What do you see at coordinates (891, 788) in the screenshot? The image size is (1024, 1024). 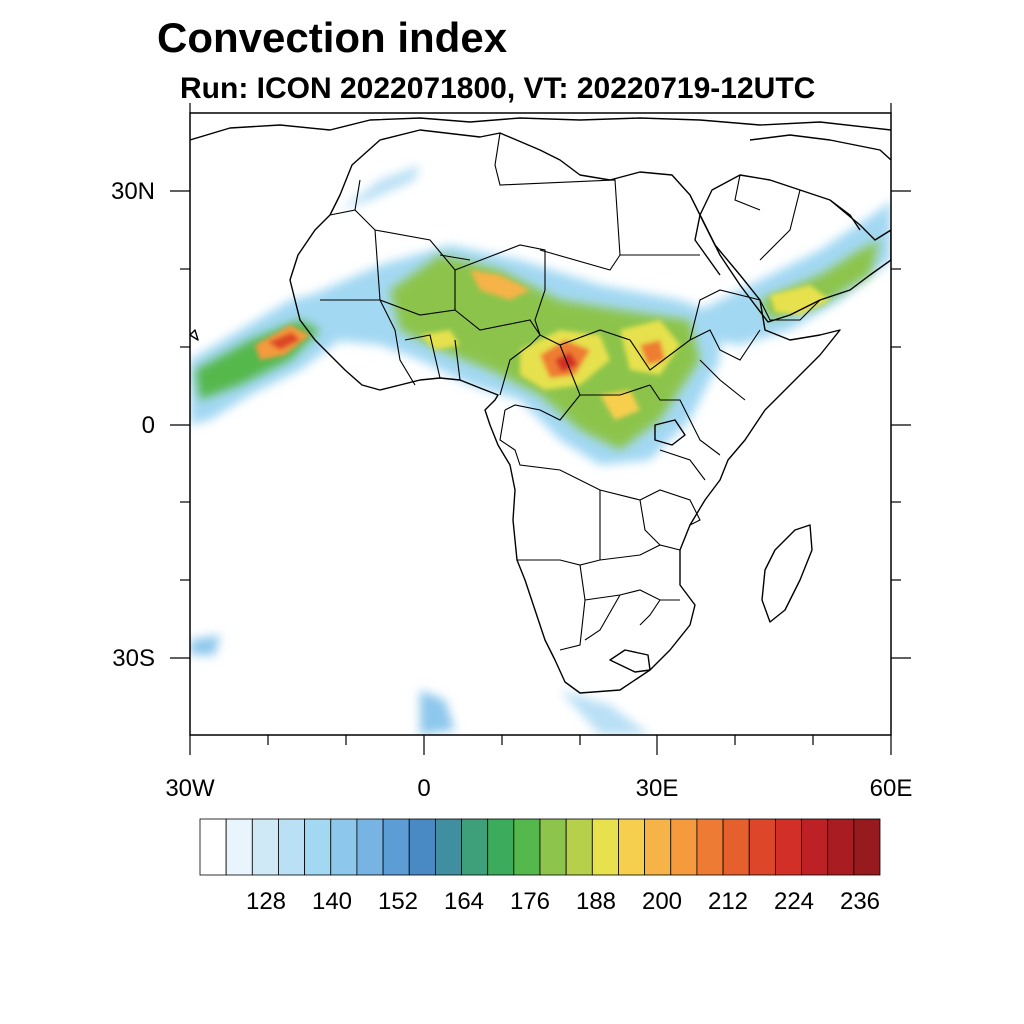 I see `lon-label-60e: 60E` at bounding box center [891, 788].